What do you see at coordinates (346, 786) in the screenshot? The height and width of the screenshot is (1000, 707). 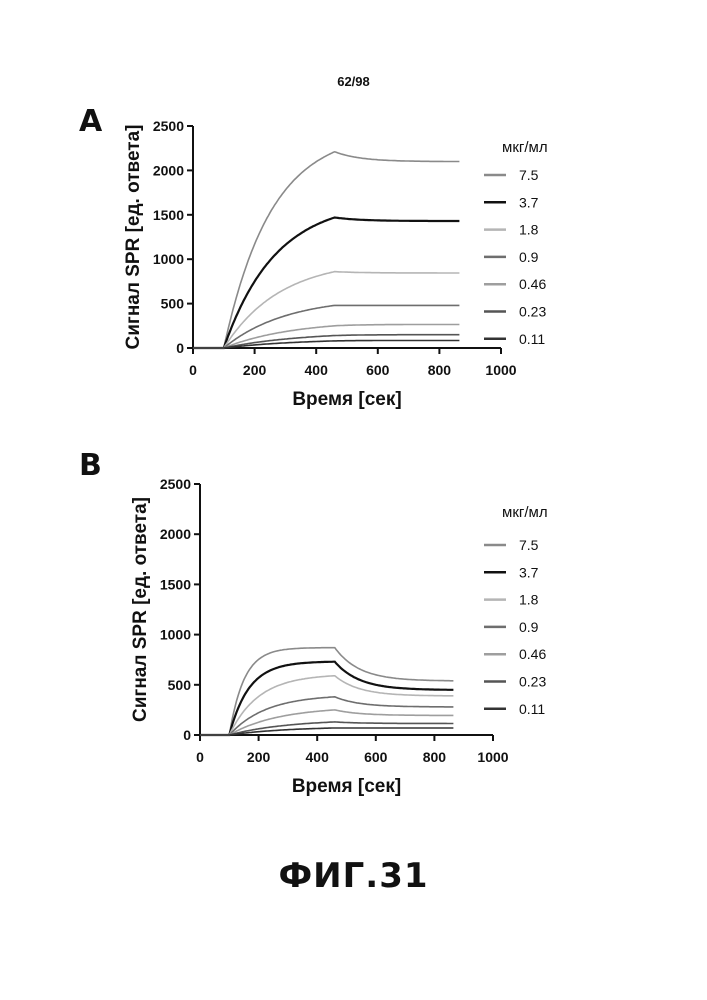 I see `x-axis-label: Время [сек]` at bounding box center [346, 786].